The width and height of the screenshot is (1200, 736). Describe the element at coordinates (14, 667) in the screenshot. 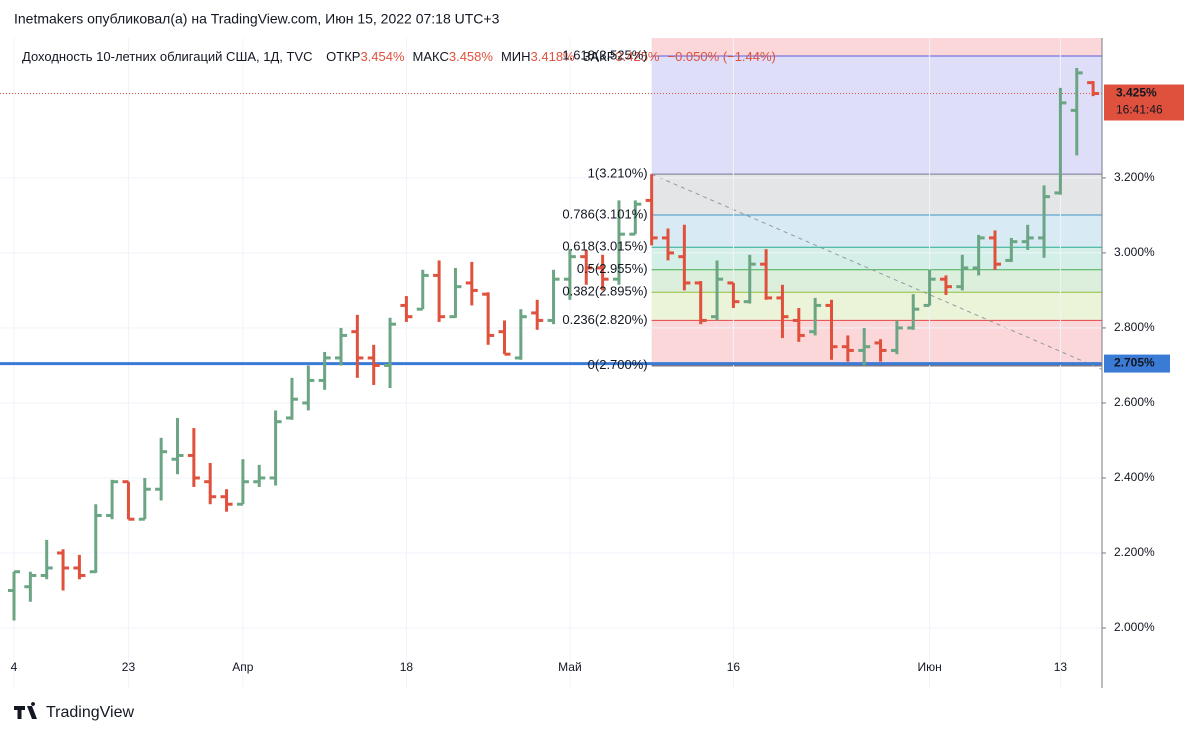

I see `x-tick-label: 4` at that location.